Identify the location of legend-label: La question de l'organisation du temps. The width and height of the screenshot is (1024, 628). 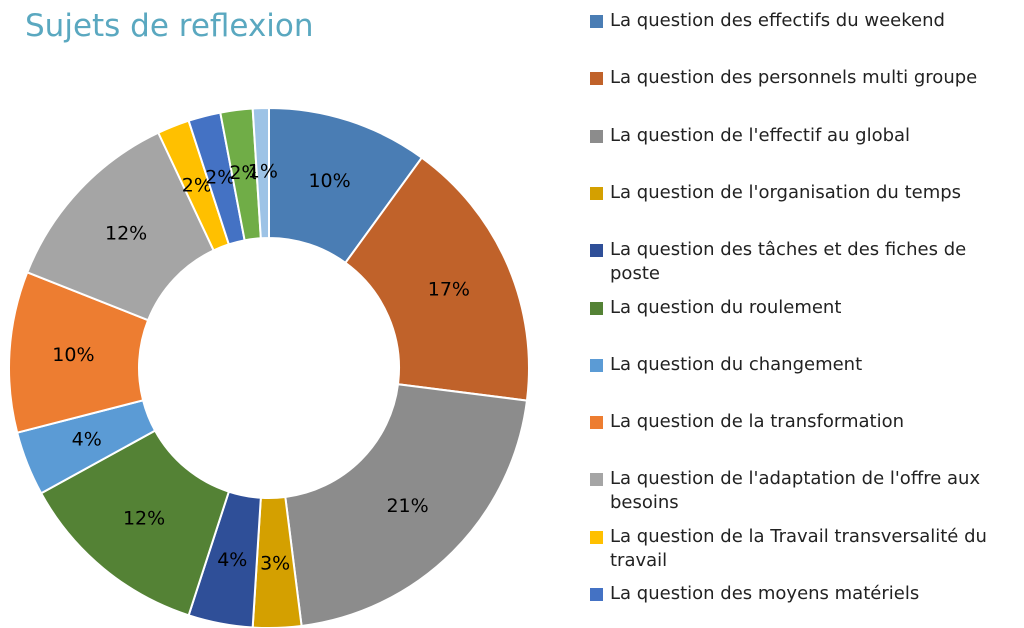
(786, 192).